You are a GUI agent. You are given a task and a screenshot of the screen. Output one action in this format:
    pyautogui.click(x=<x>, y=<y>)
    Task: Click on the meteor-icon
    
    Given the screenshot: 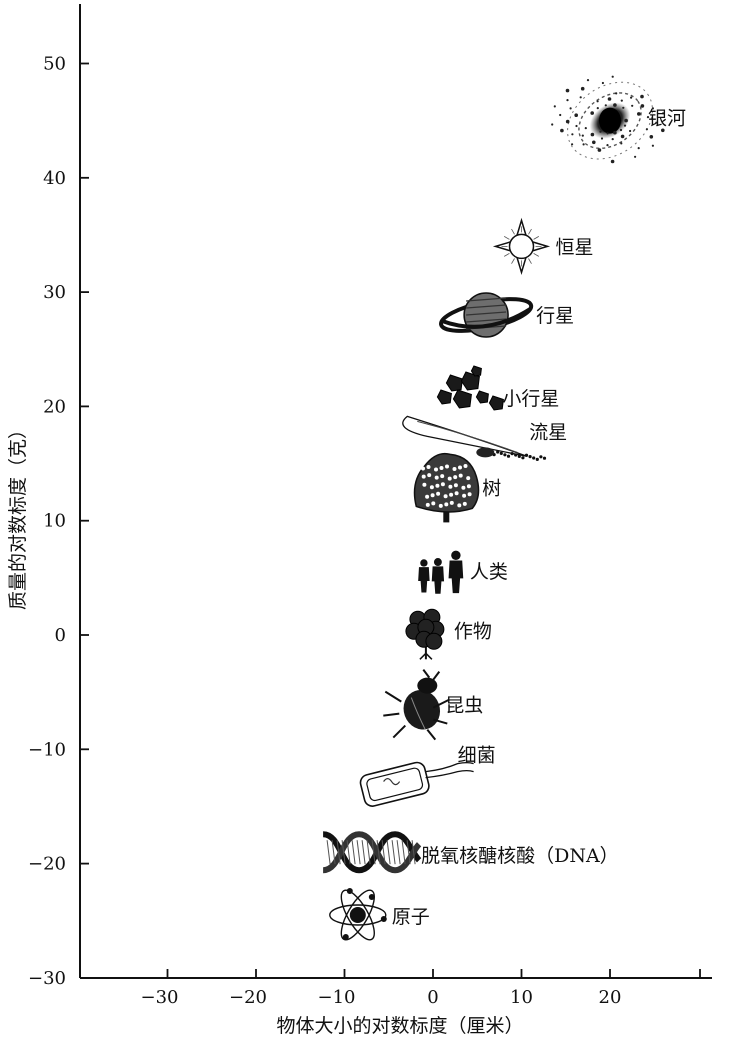 What is the action you would take?
    pyautogui.click(x=474, y=438)
    